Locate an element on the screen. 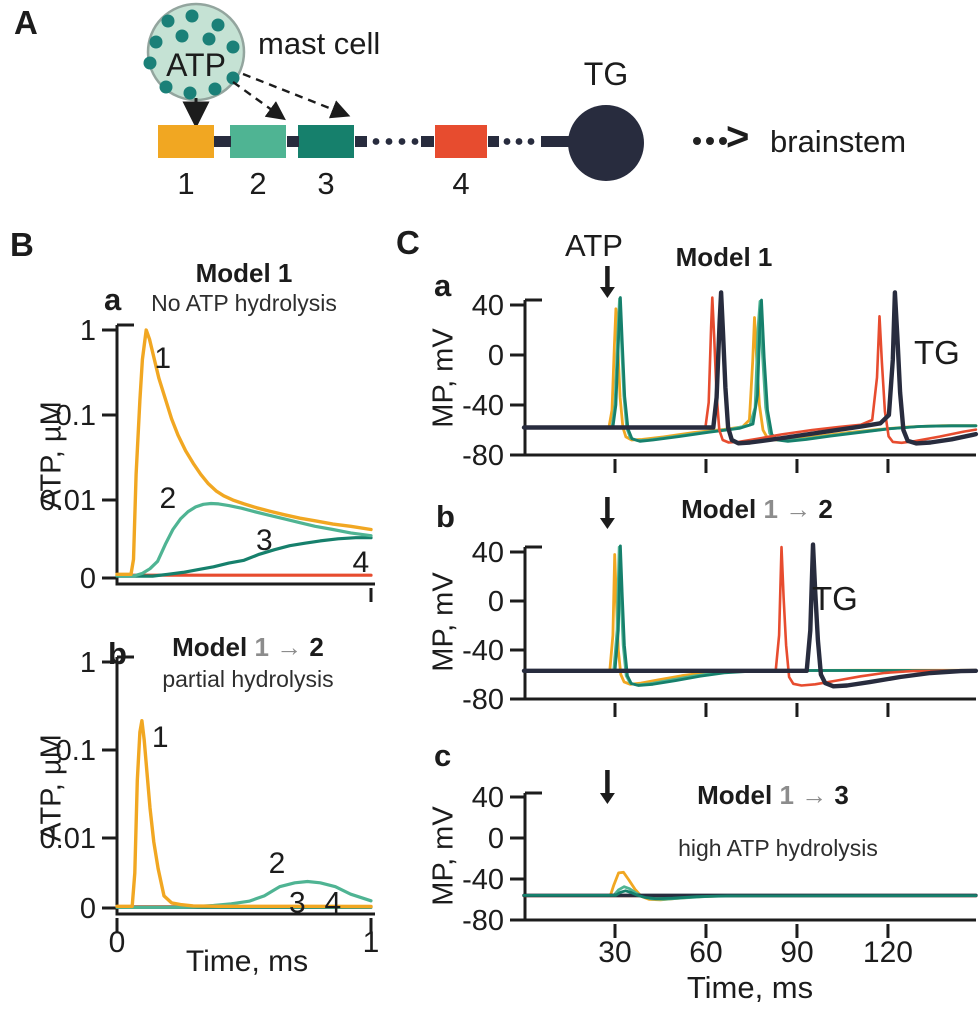 The width and height of the screenshot is (980, 1014). plot-cb-title: Model 1 → 2 is located at coordinates (757, 509).